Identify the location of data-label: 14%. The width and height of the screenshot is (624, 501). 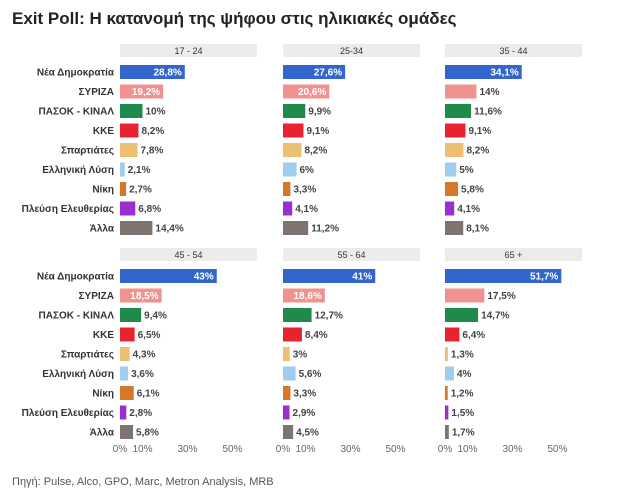
(490, 92).